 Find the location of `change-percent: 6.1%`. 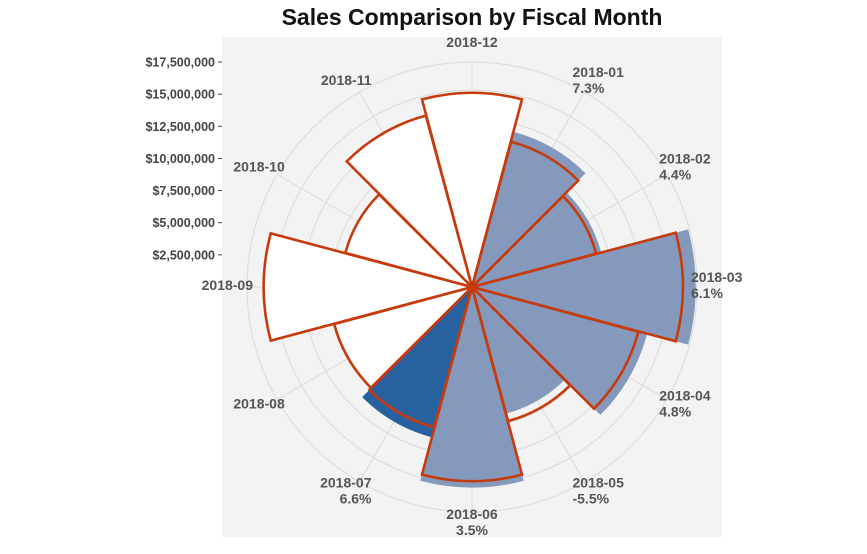

change-percent: 6.1% is located at coordinates (707, 293).